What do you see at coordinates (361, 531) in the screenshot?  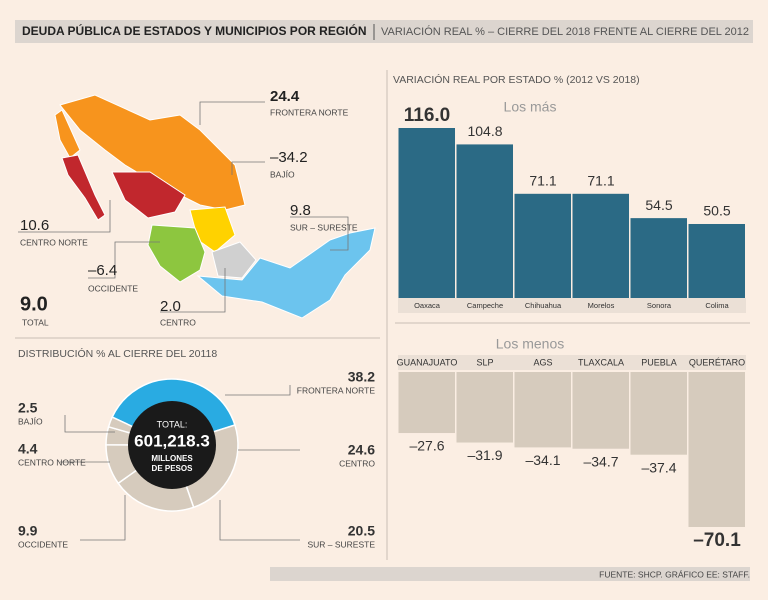 I see `slice-value: 20.5` at bounding box center [361, 531].